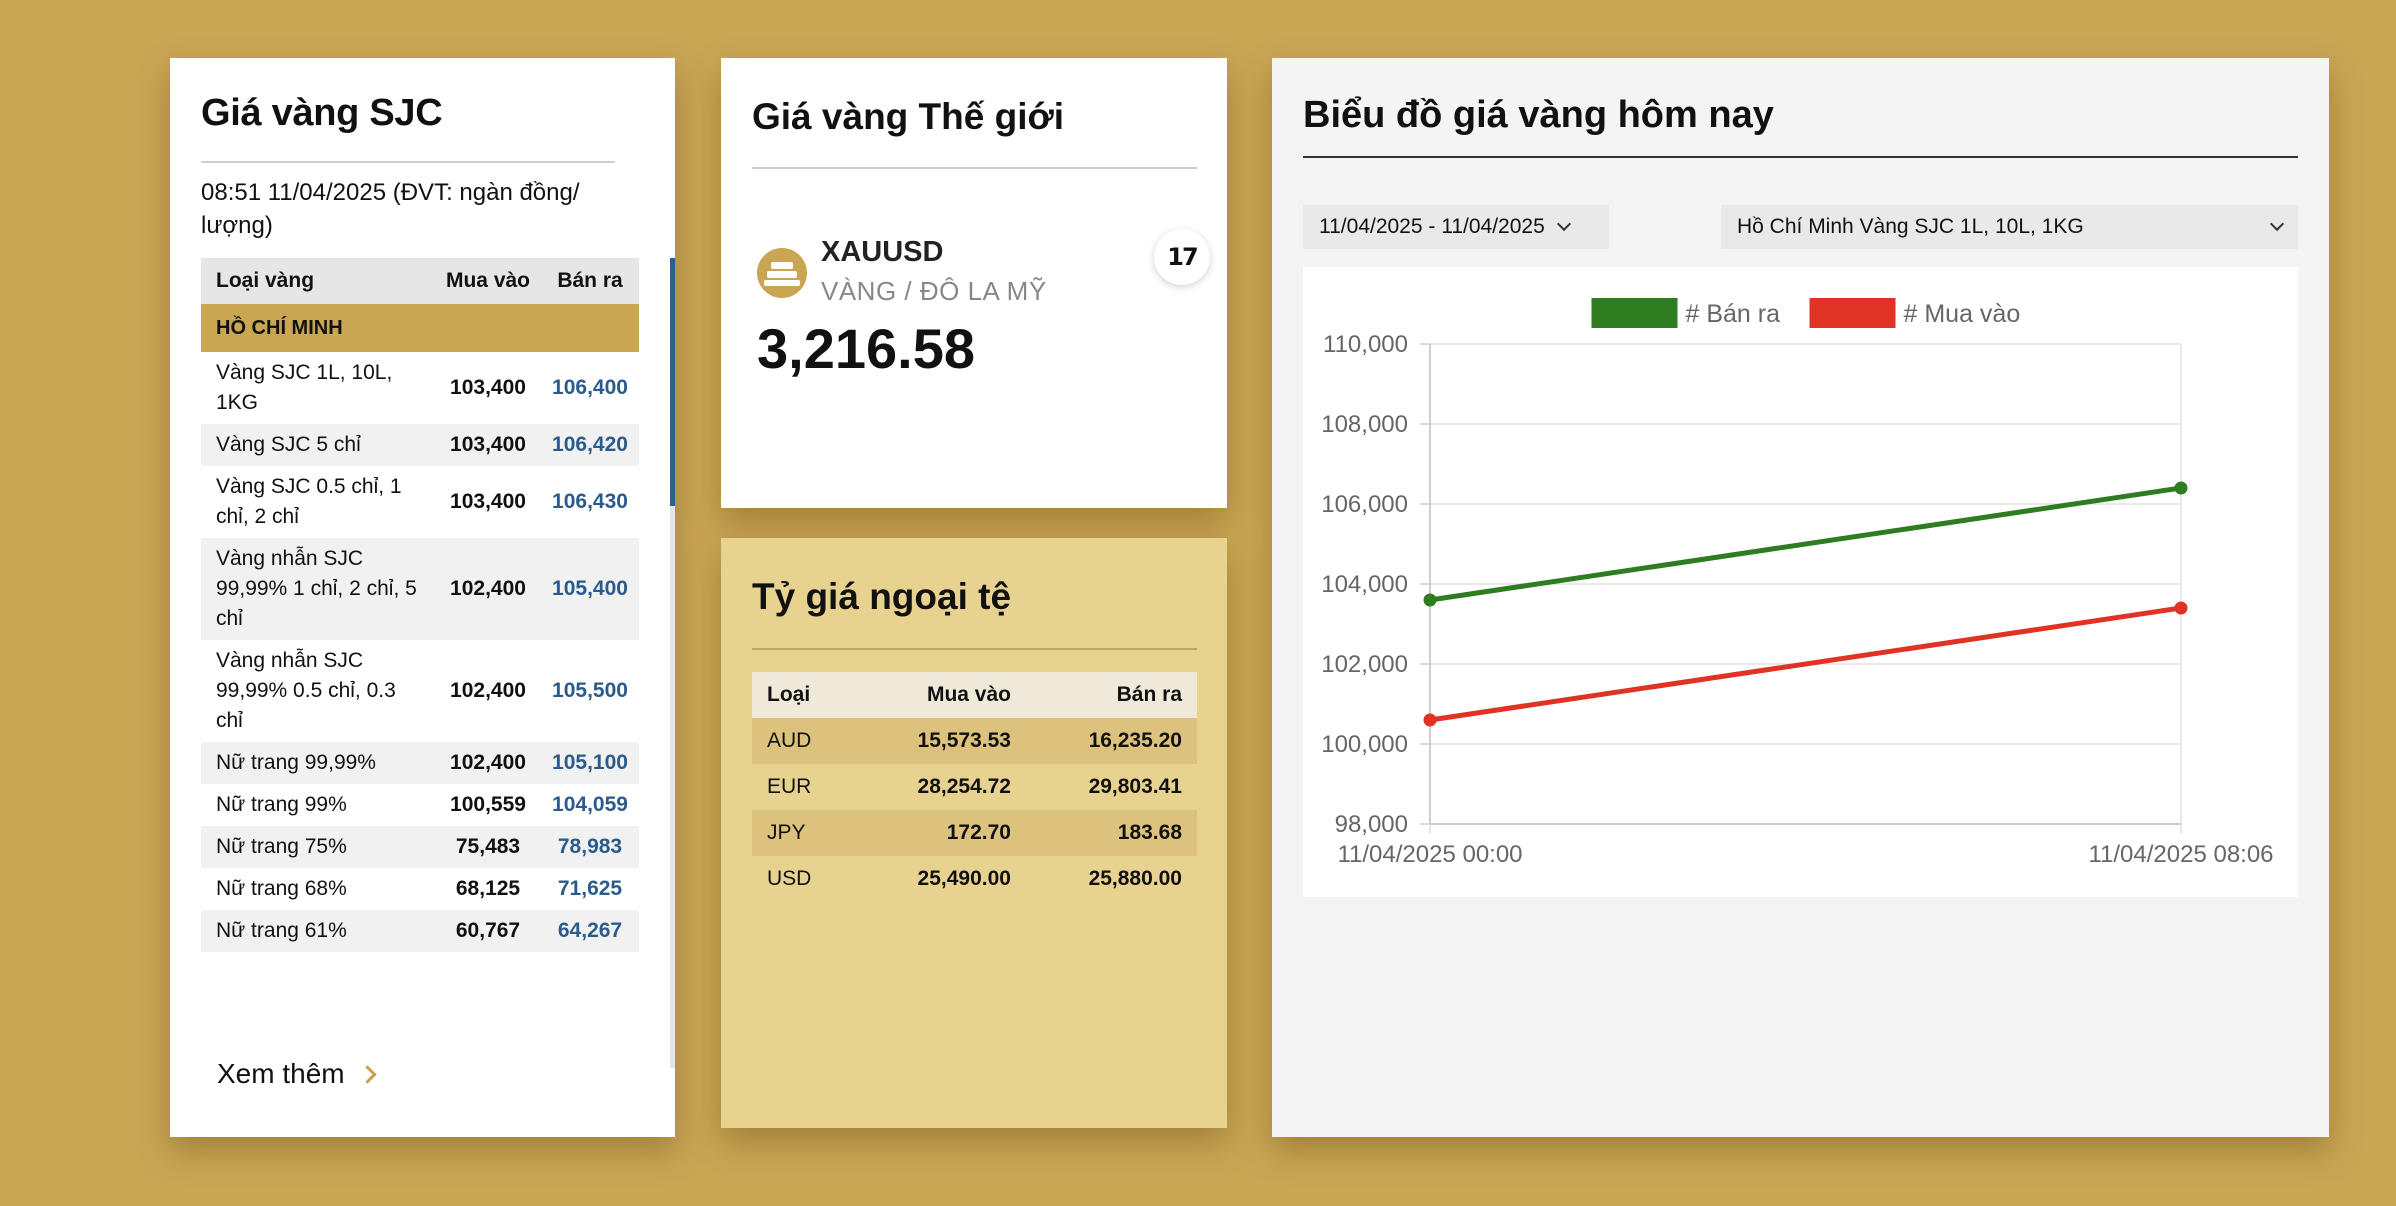 The height and width of the screenshot is (1206, 2396). I want to click on sell-rate: 183.68, so click(1111, 833).